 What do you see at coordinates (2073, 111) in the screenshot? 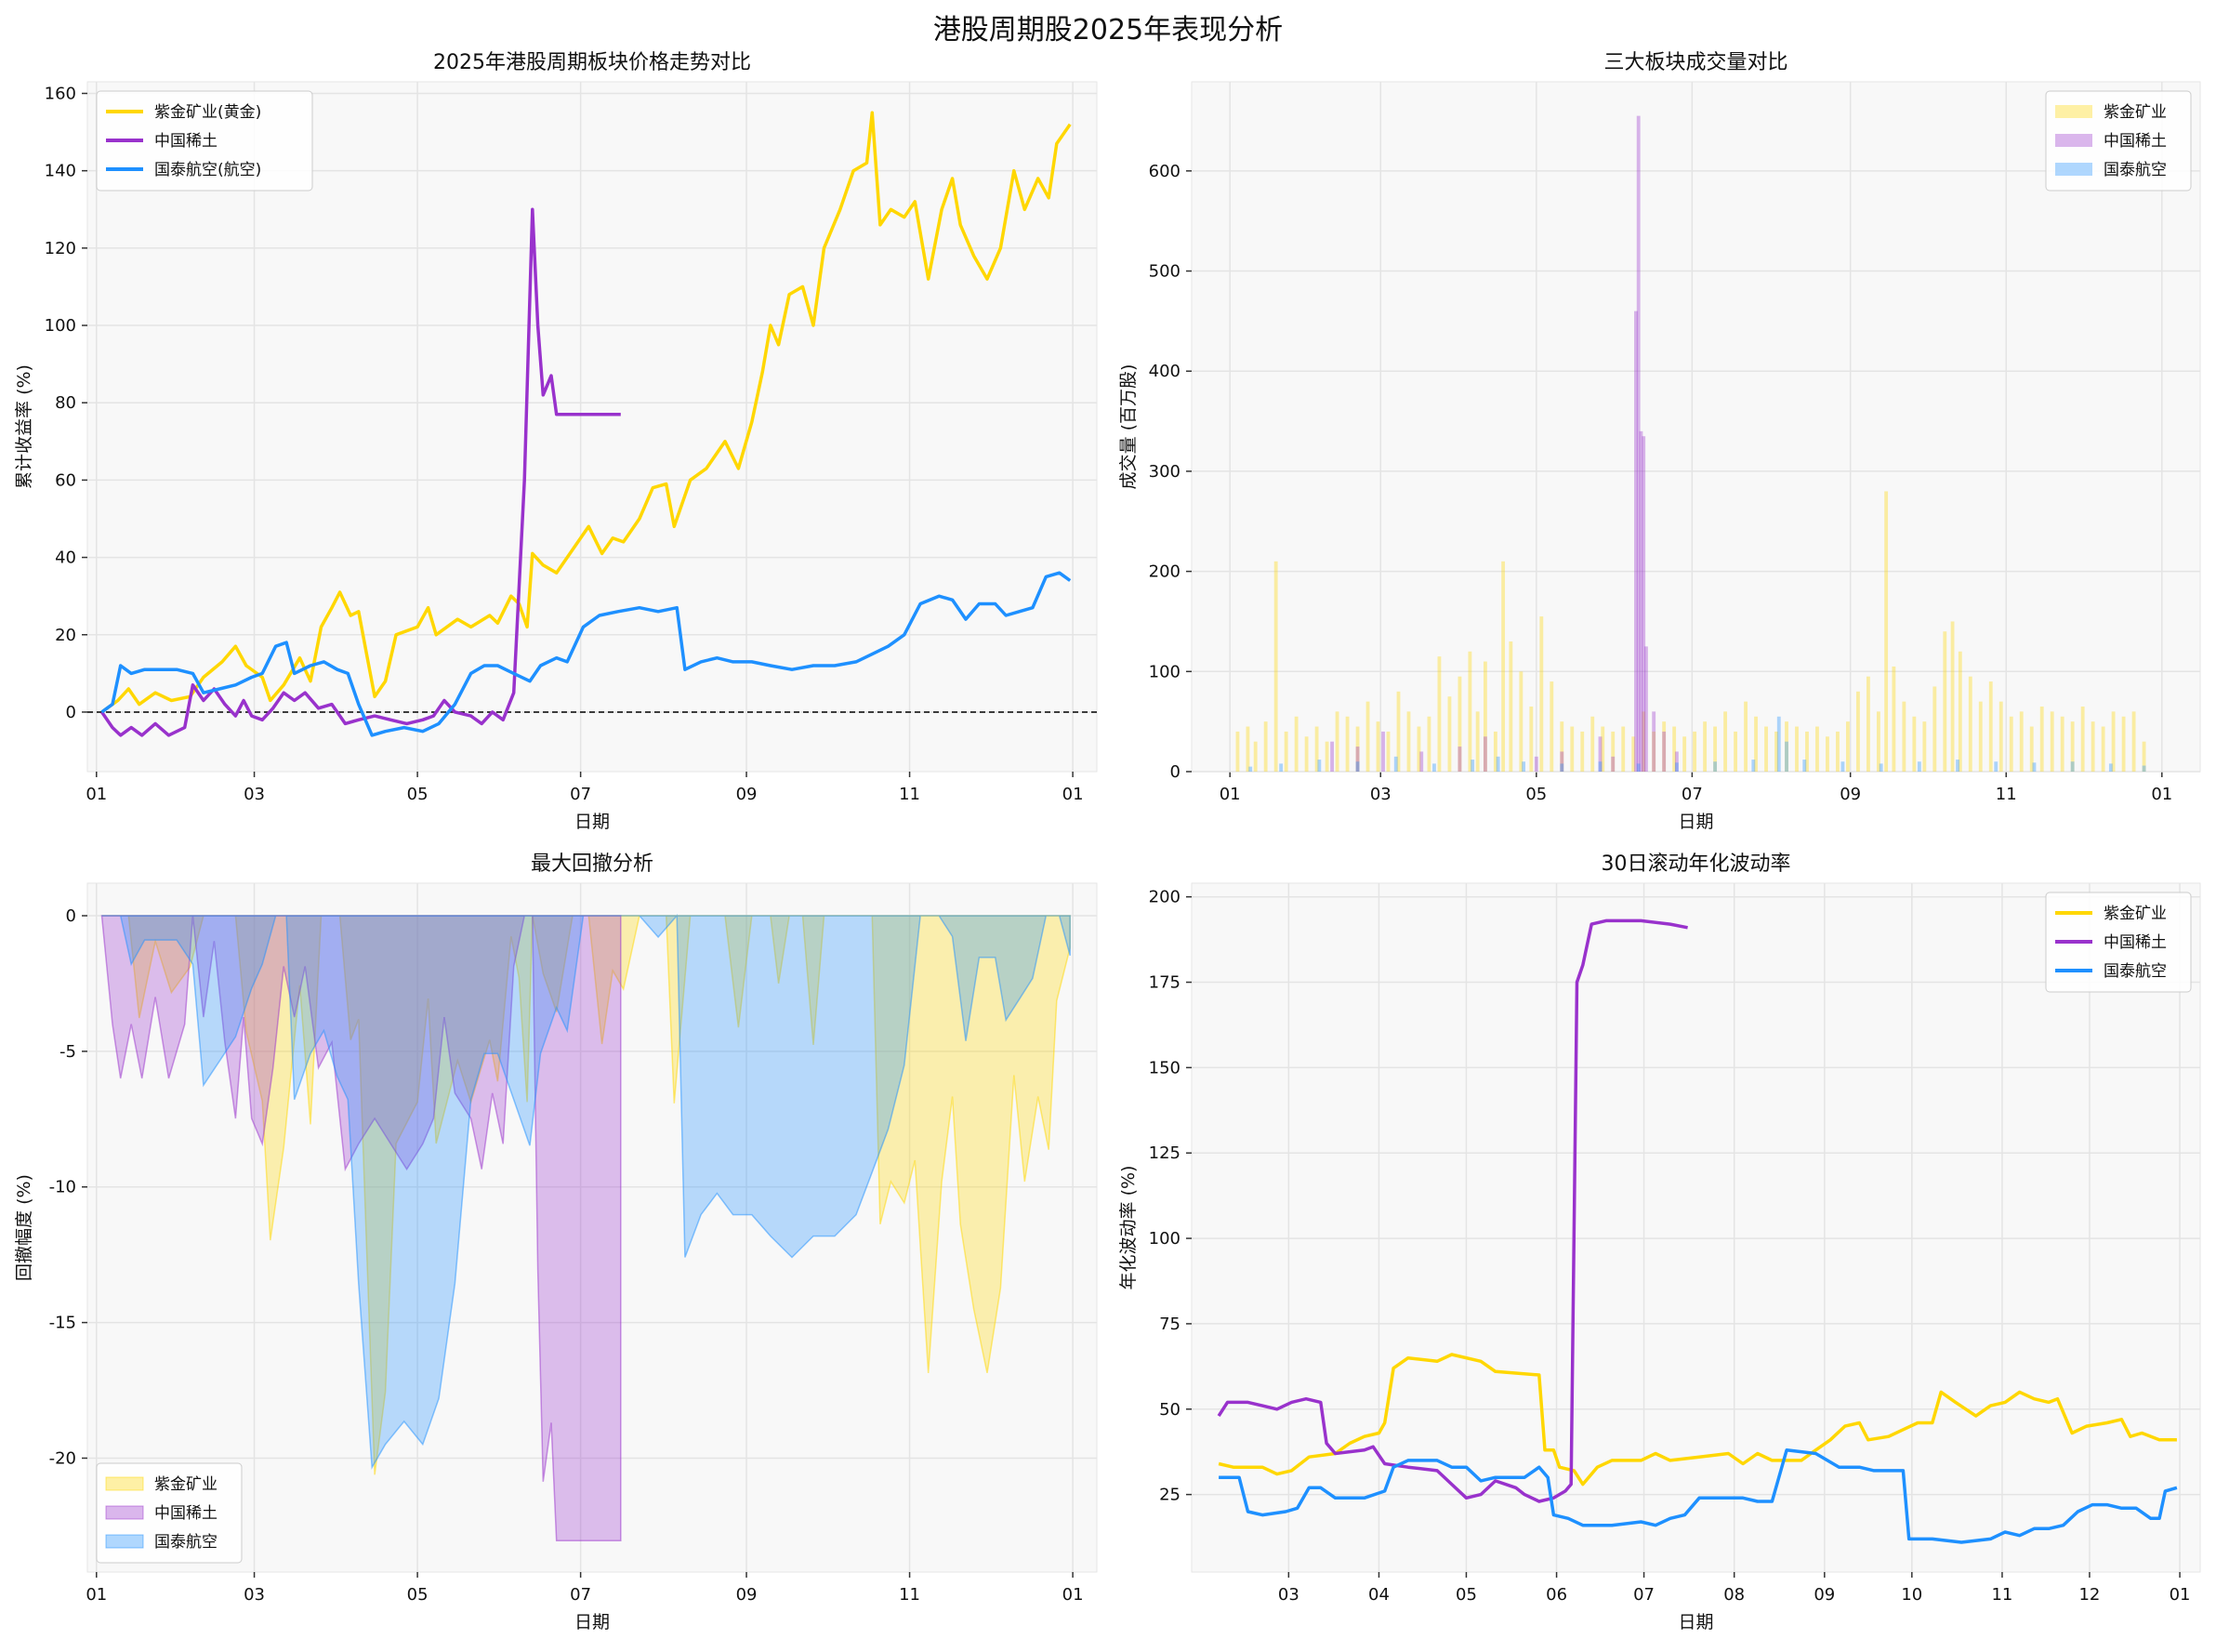
I see `legend-swatch-zijin` at bounding box center [2073, 111].